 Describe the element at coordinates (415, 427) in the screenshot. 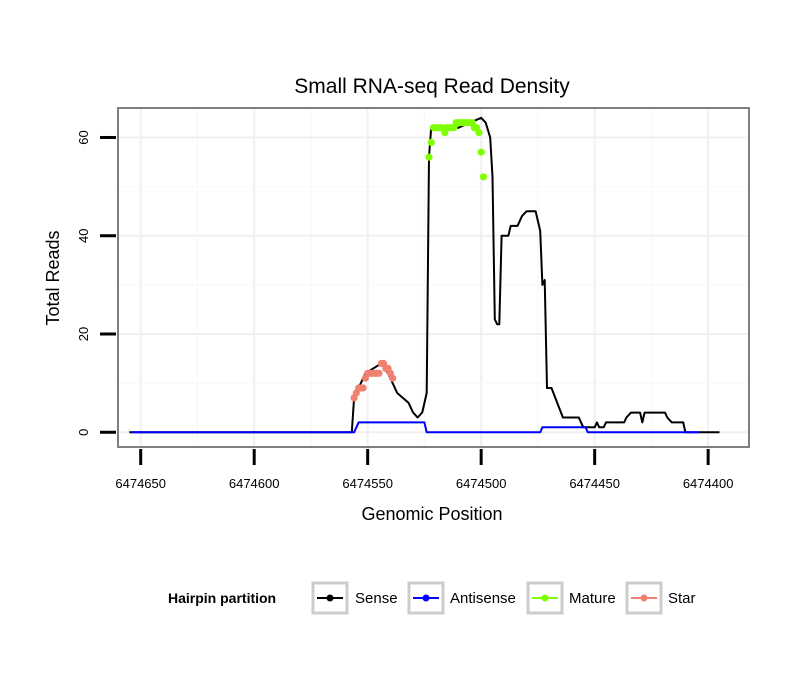

I see `antisense-series-line` at that location.